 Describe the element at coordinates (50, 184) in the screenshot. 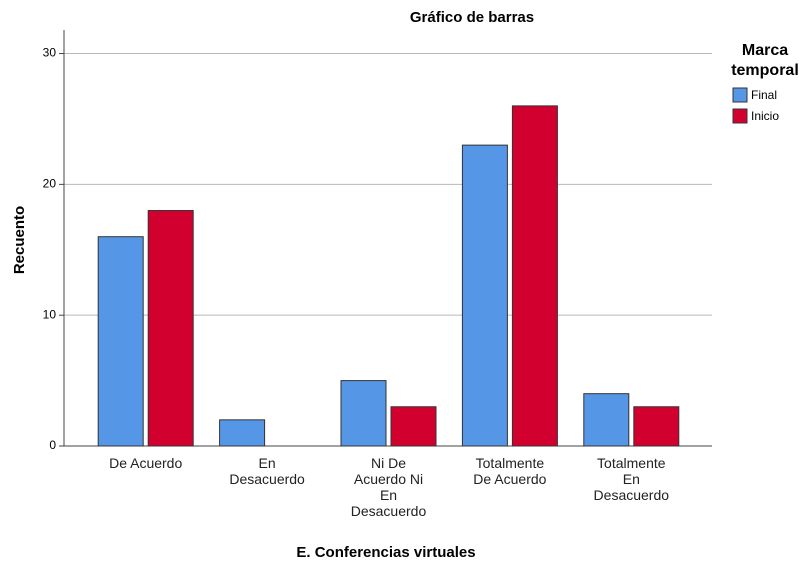

I see `y-tick-label: 20` at that location.